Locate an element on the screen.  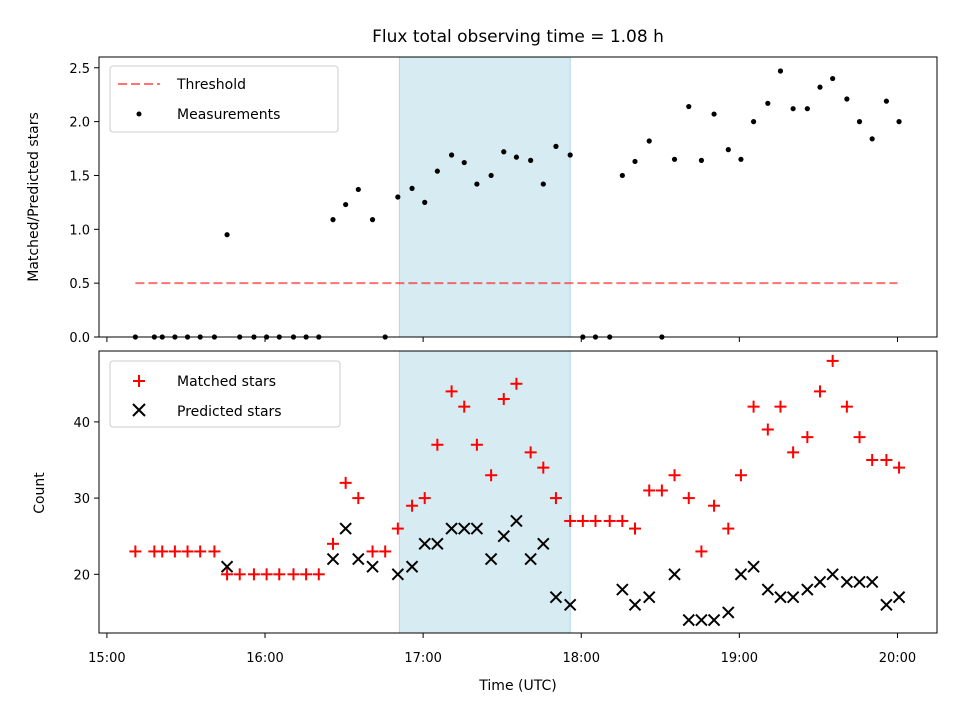
y-tick-label: 0.0 is located at coordinates (79, 338).